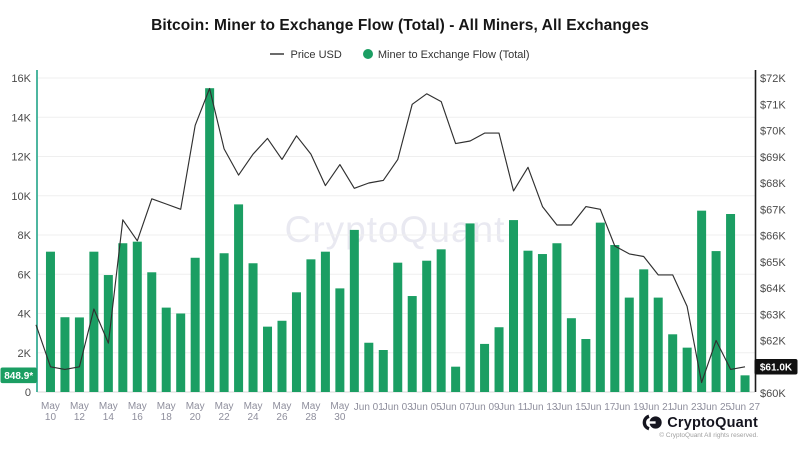  Describe the element at coordinates (776, 366) in the screenshot. I see `price-value-badge` at that location.